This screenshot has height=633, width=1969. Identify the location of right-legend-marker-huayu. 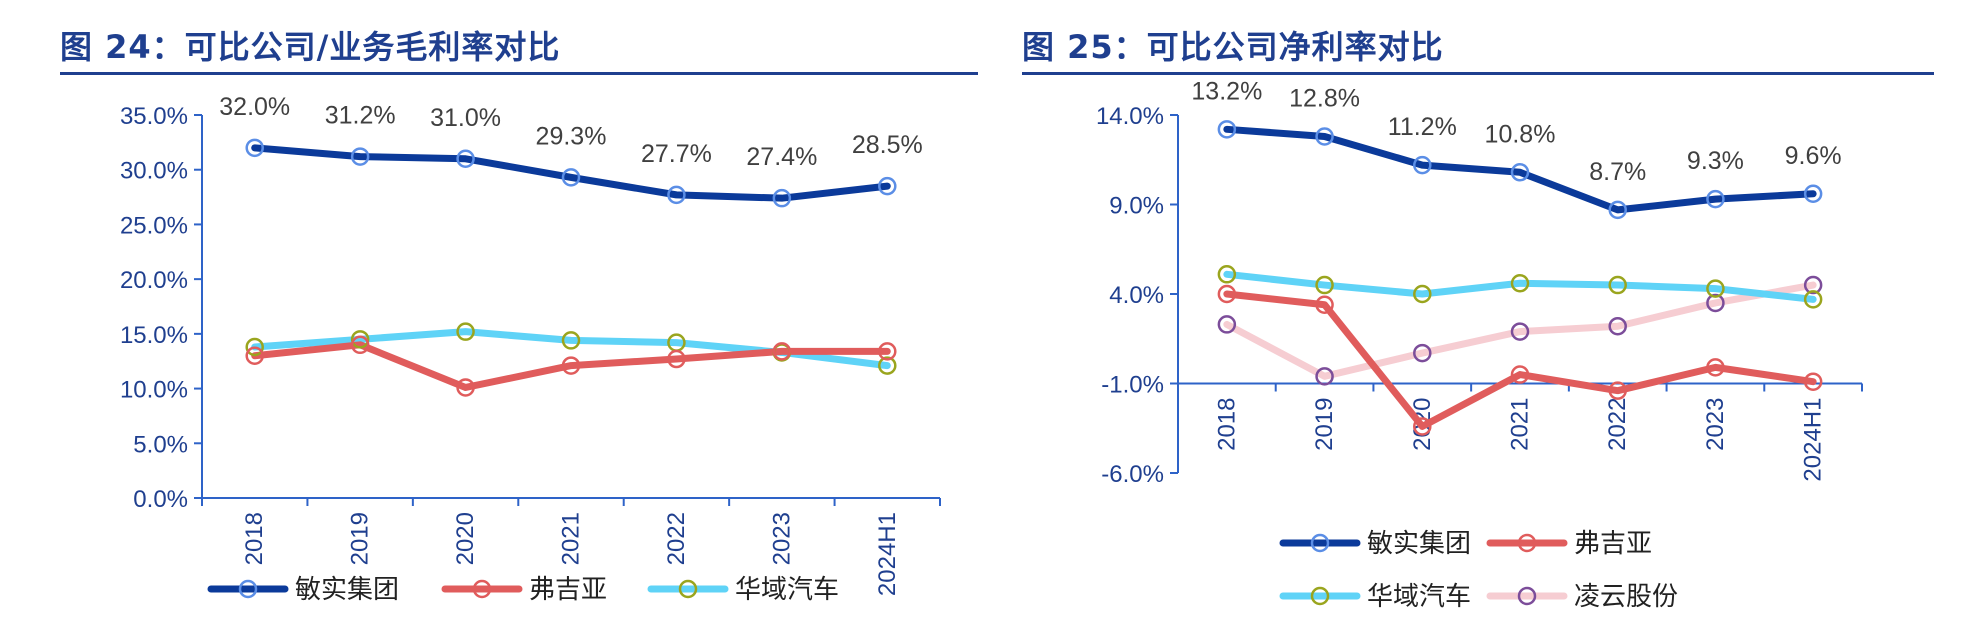
(1320, 596).